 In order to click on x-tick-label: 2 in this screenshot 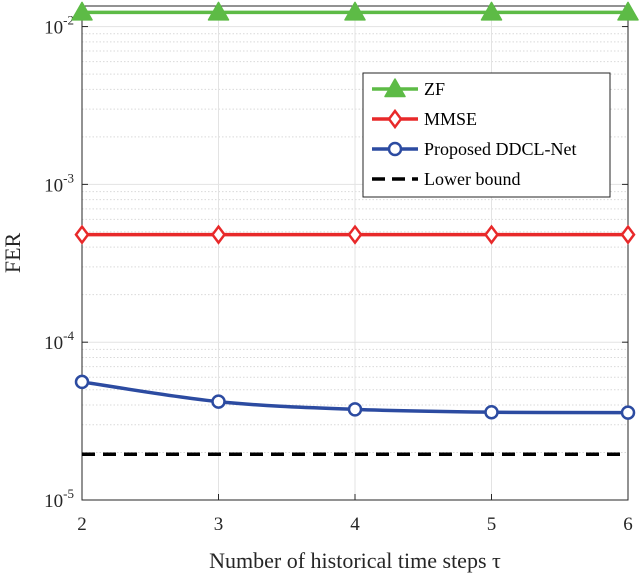, I will do `click(82, 524)`.